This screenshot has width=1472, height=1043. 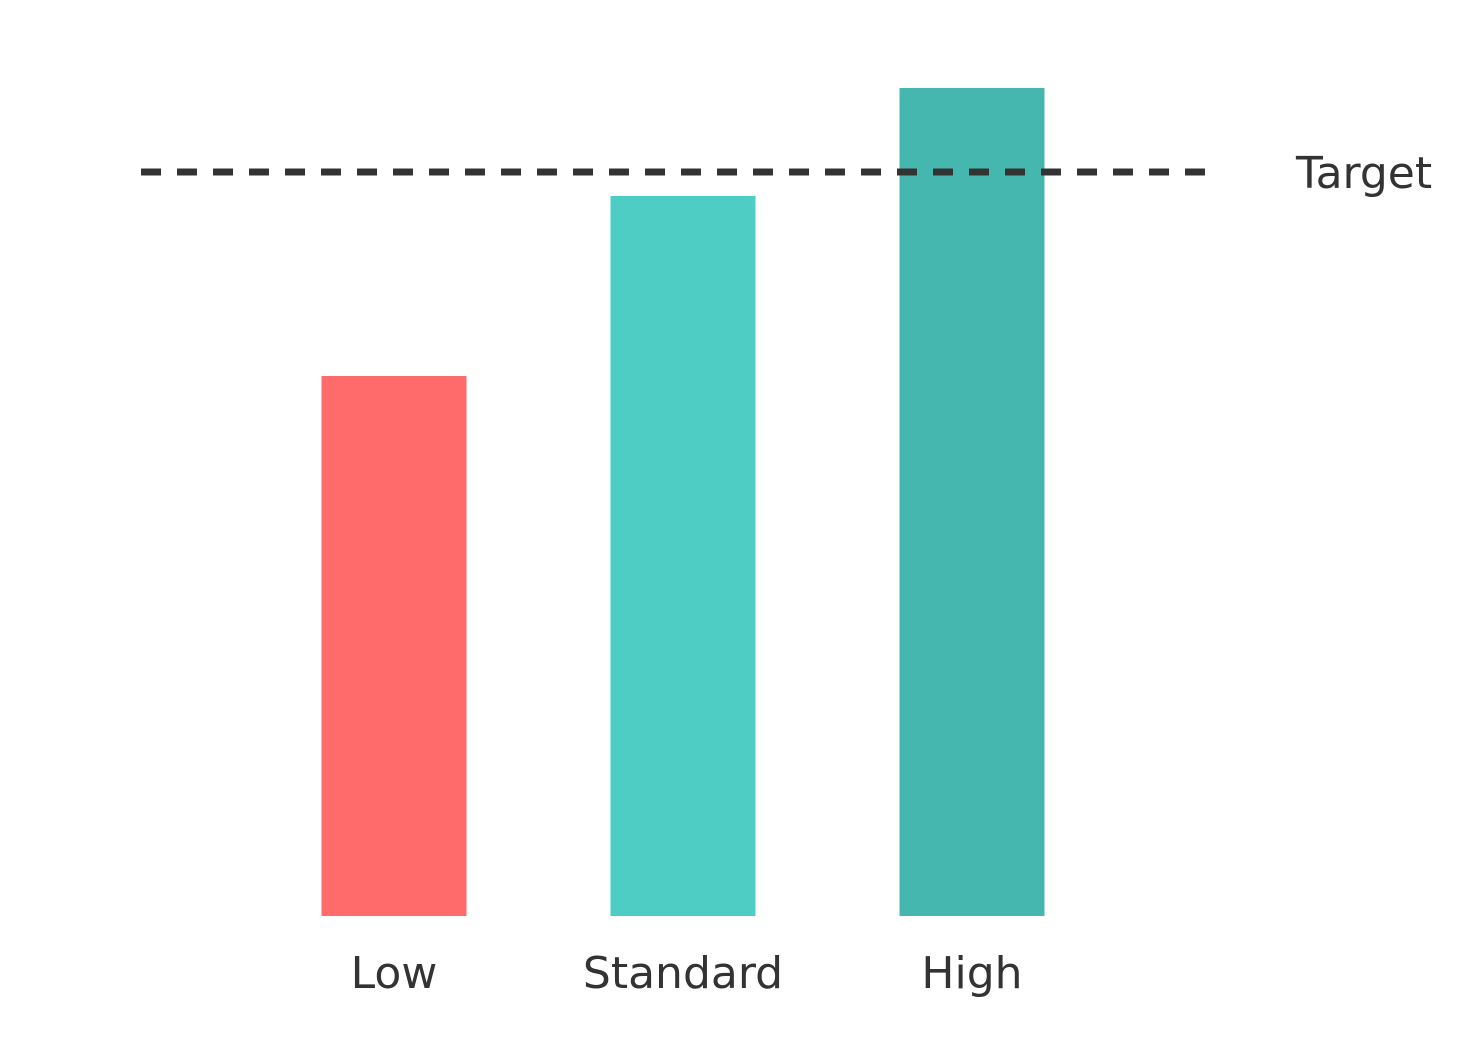 What do you see at coordinates (786, 173) in the screenshot?
I see `reference-line-layer: Target` at bounding box center [786, 173].